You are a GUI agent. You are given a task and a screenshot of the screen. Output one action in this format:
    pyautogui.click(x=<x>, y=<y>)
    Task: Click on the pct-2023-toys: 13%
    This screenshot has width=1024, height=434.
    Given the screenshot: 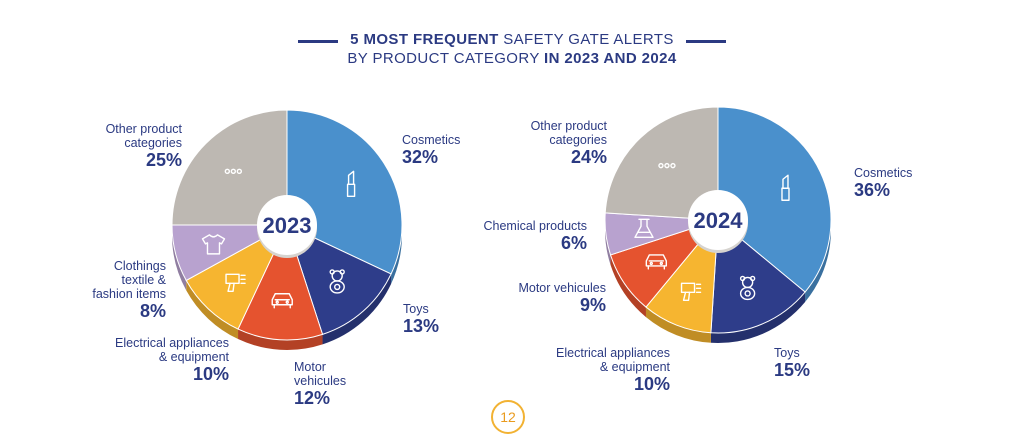 What is the action you would take?
    pyautogui.click(x=421, y=326)
    